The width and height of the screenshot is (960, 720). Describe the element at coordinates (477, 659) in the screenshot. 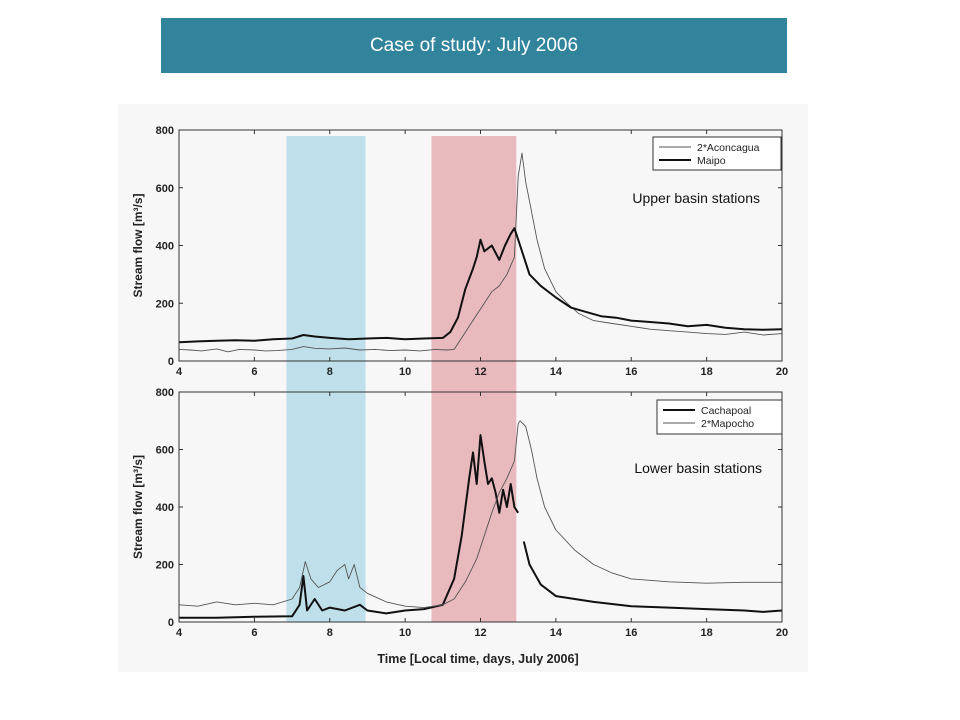

I see `x-axis-label: Time [Local time, days, July 2006]` at that location.